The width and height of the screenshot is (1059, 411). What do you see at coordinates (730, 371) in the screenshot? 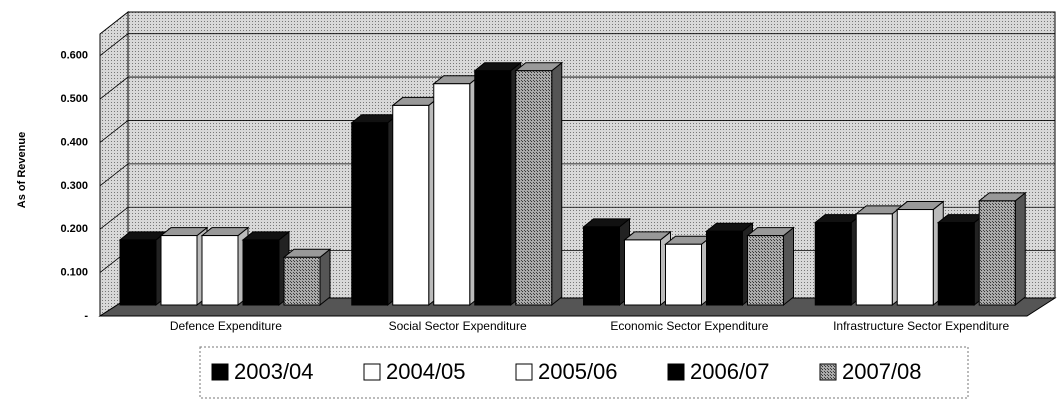
I see `legend-label: 2006/07` at bounding box center [730, 371].